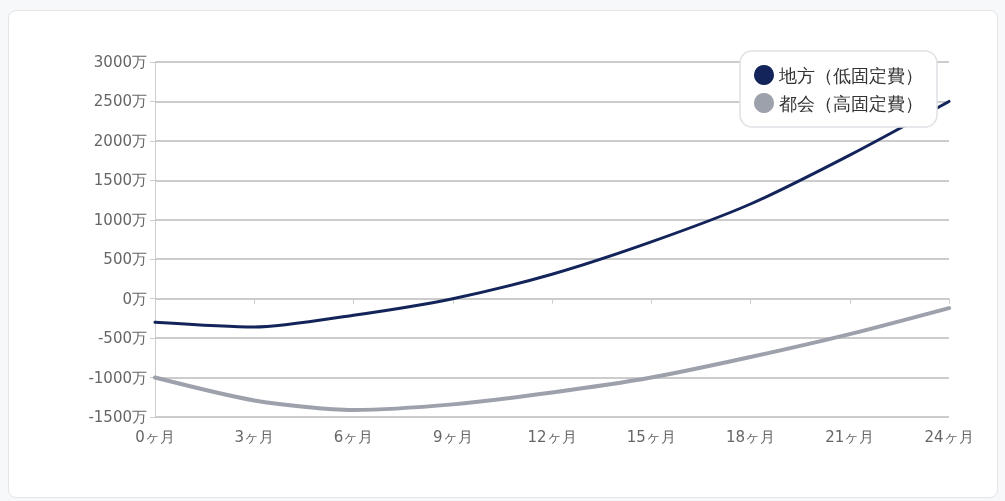  Describe the element at coordinates (120, 62) in the screenshot. I see `y-tick-label: 3000万` at that location.